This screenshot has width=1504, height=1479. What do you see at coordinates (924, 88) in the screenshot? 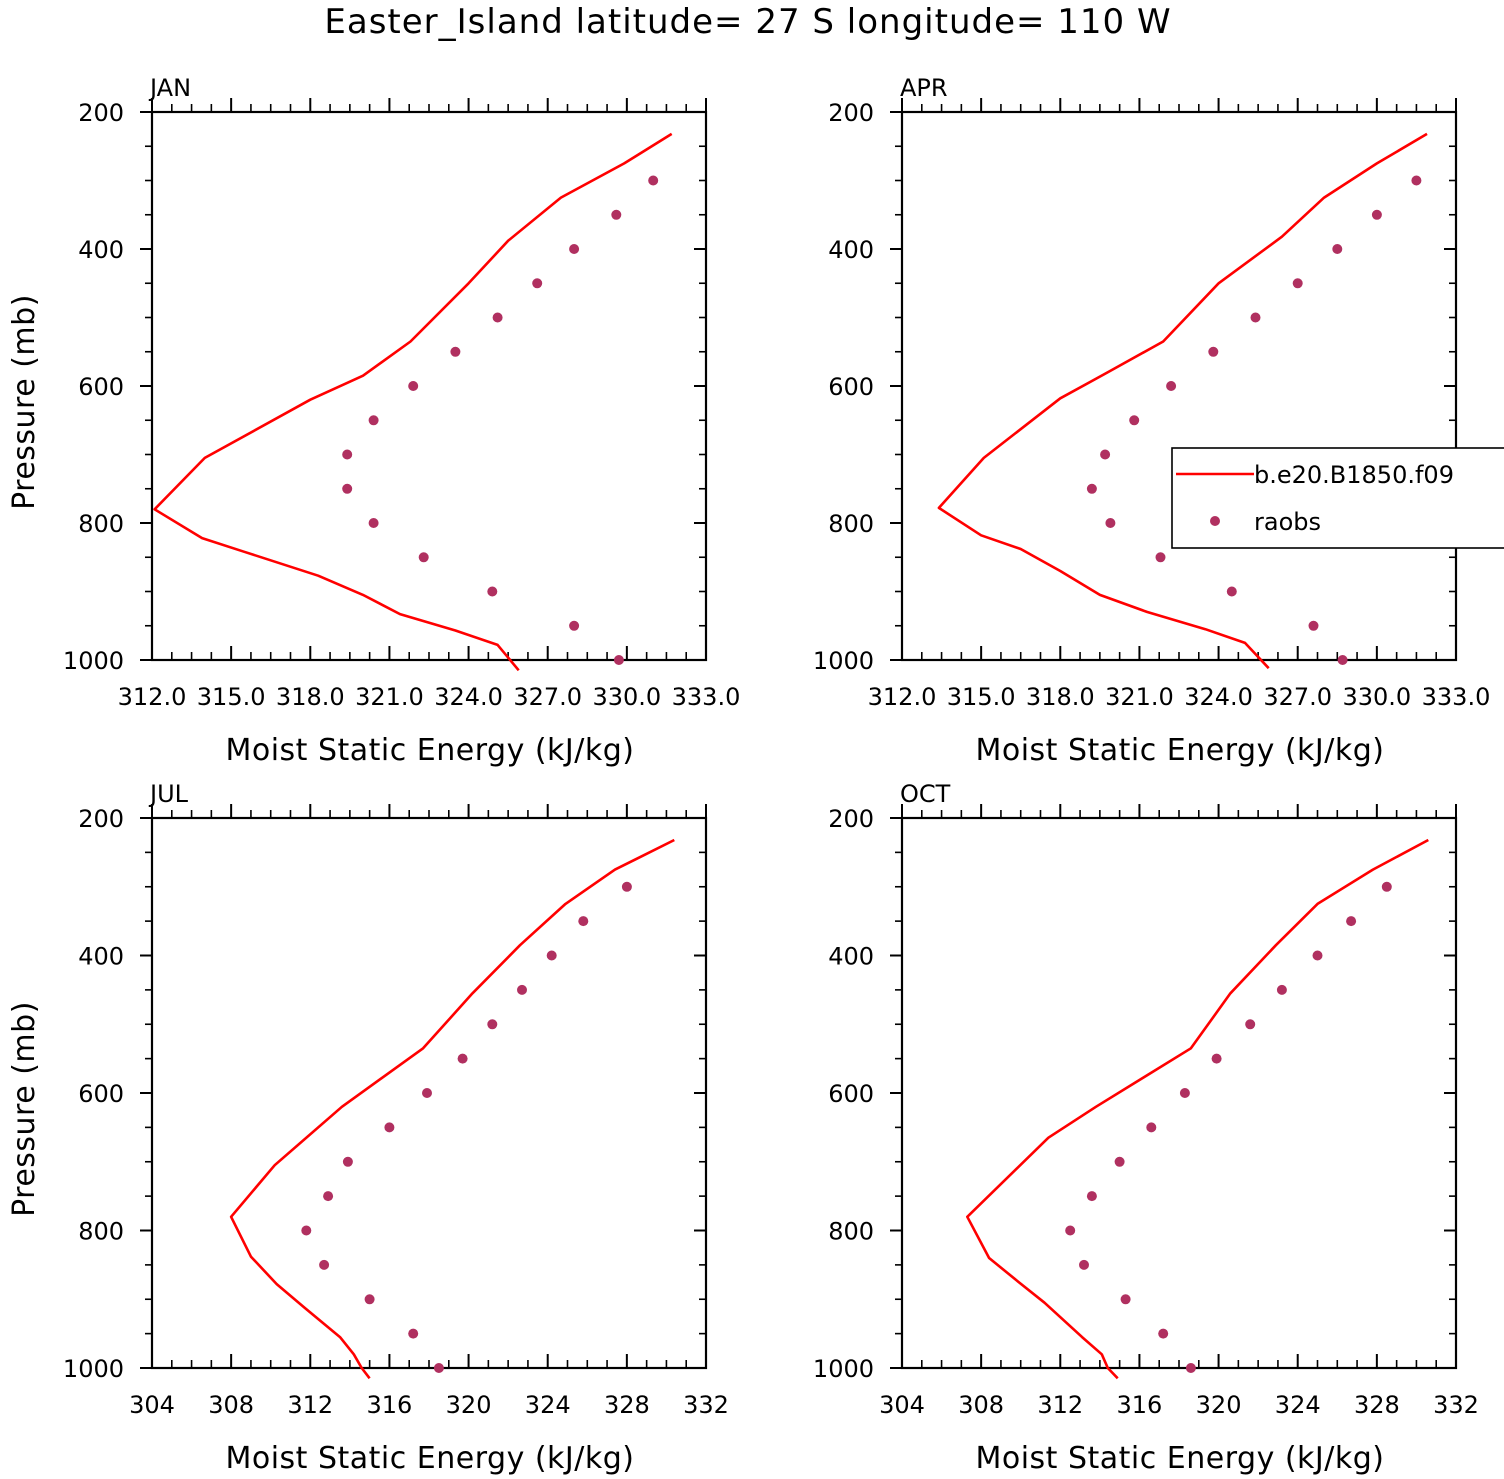
I see `panel-title: APR` at bounding box center [924, 88].